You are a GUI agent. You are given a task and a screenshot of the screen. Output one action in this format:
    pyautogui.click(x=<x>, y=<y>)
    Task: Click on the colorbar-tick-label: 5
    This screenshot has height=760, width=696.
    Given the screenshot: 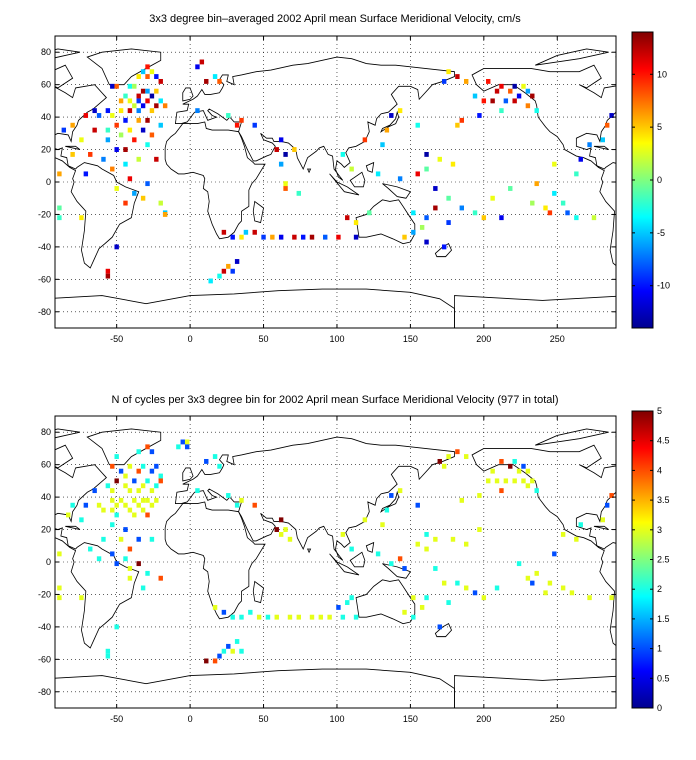 What is the action you would take?
    pyautogui.click(x=659, y=411)
    